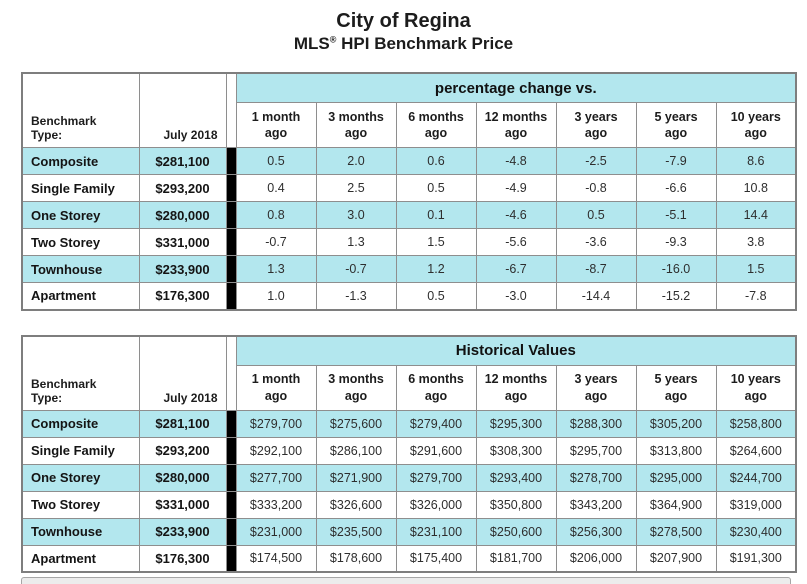 Image resolution: width=807 pixels, height=584 pixels. I want to click on historical-values-value-cell: $231,100, so click(436, 531).